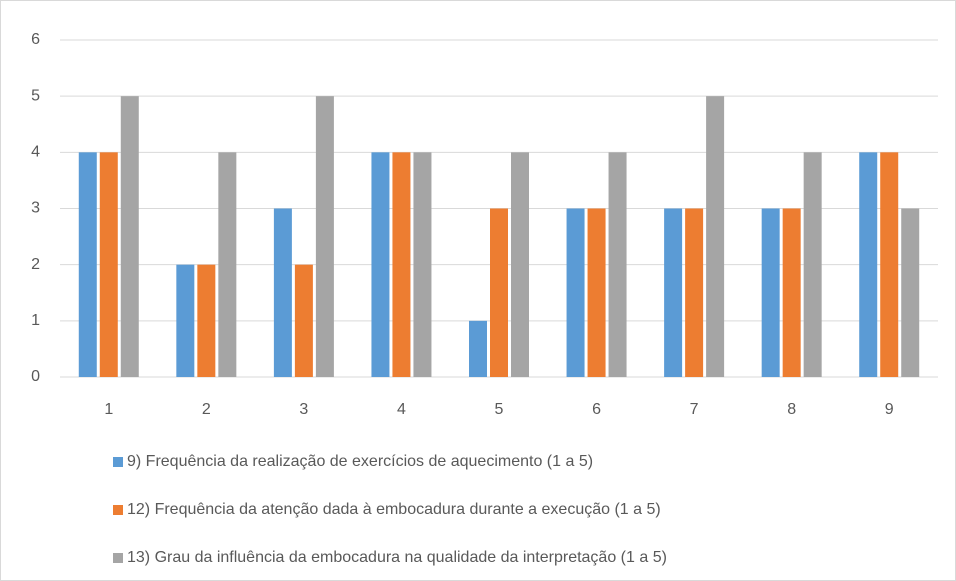 The width and height of the screenshot is (956, 581). Describe the element at coordinates (35, 152) in the screenshot. I see `y-tick-label: 4` at that location.